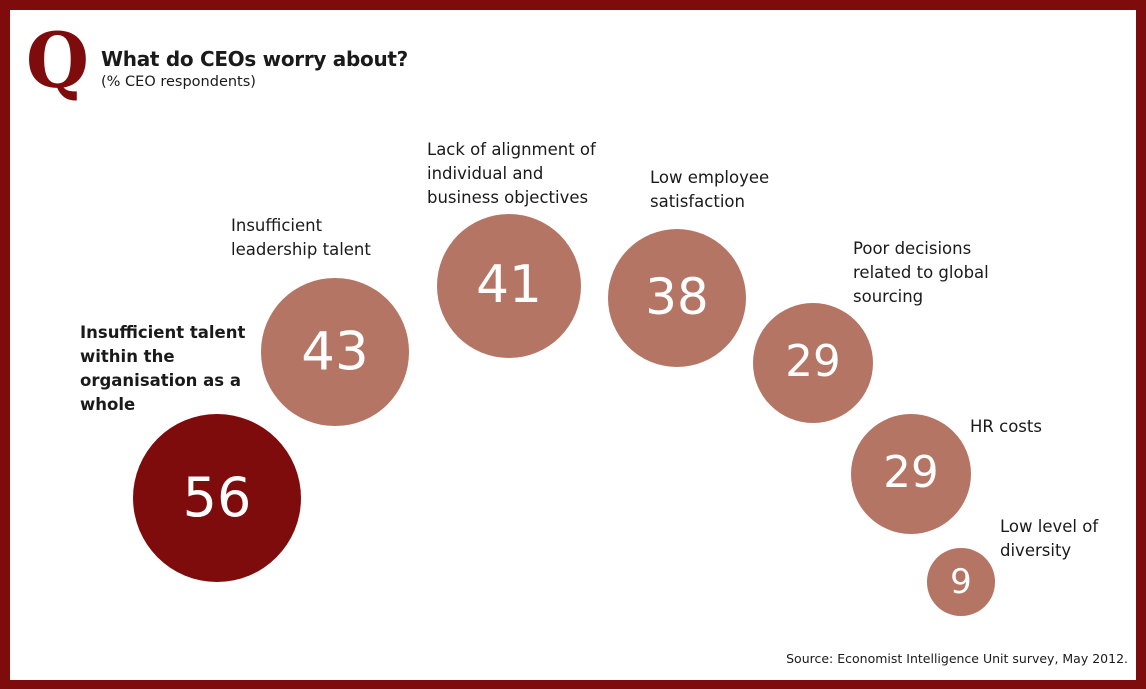 The image size is (1146, 689). I want to click on category-label: Low employee satisfaction, so click(710, 189).